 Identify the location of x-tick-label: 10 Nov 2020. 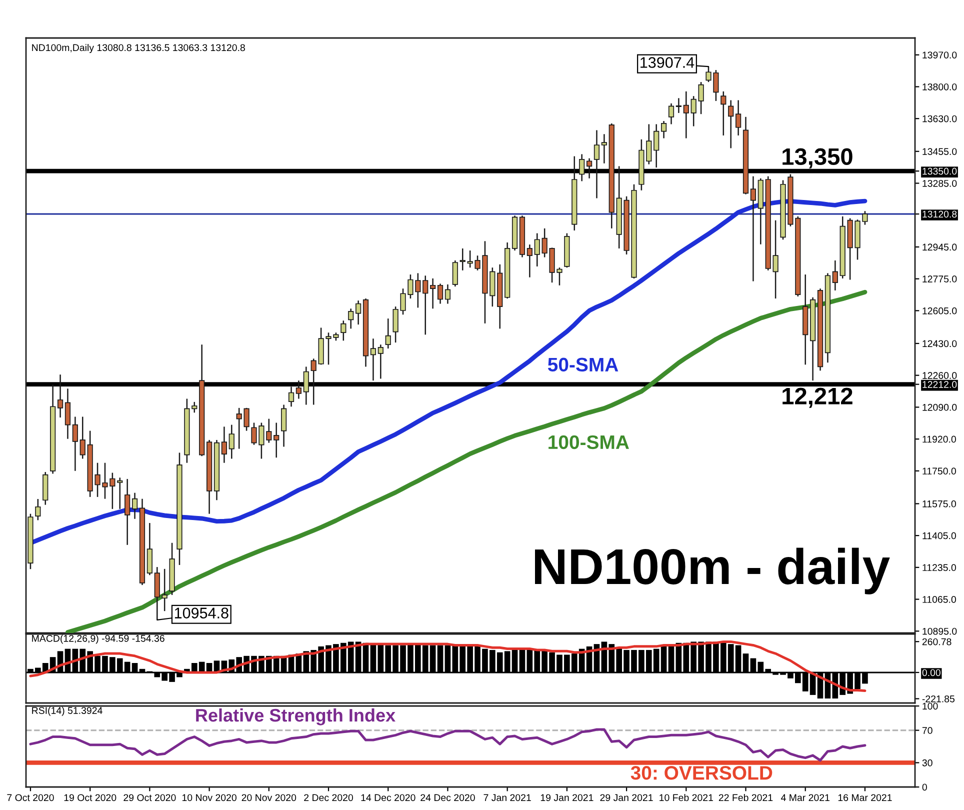
(209, 798).